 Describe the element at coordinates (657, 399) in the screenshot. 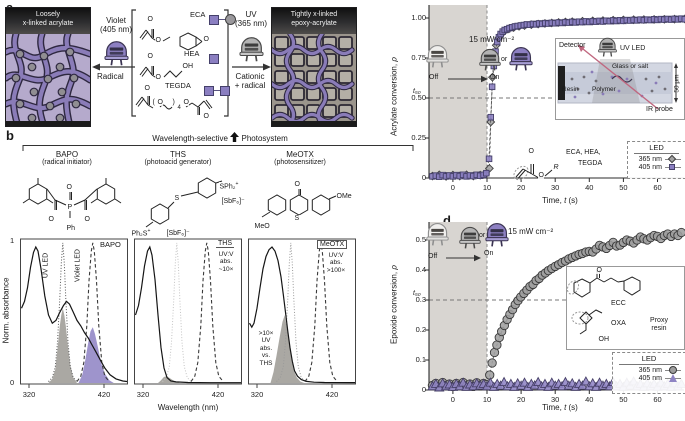

I see `xtick-60: 60` at that location.